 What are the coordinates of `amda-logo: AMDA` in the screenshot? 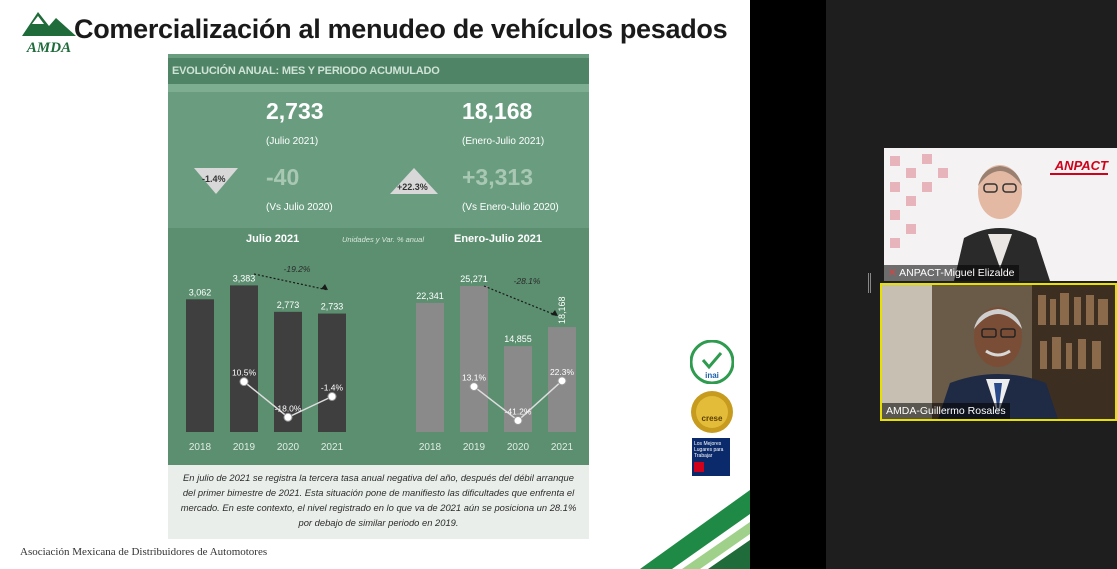 It's located at (49, 33).